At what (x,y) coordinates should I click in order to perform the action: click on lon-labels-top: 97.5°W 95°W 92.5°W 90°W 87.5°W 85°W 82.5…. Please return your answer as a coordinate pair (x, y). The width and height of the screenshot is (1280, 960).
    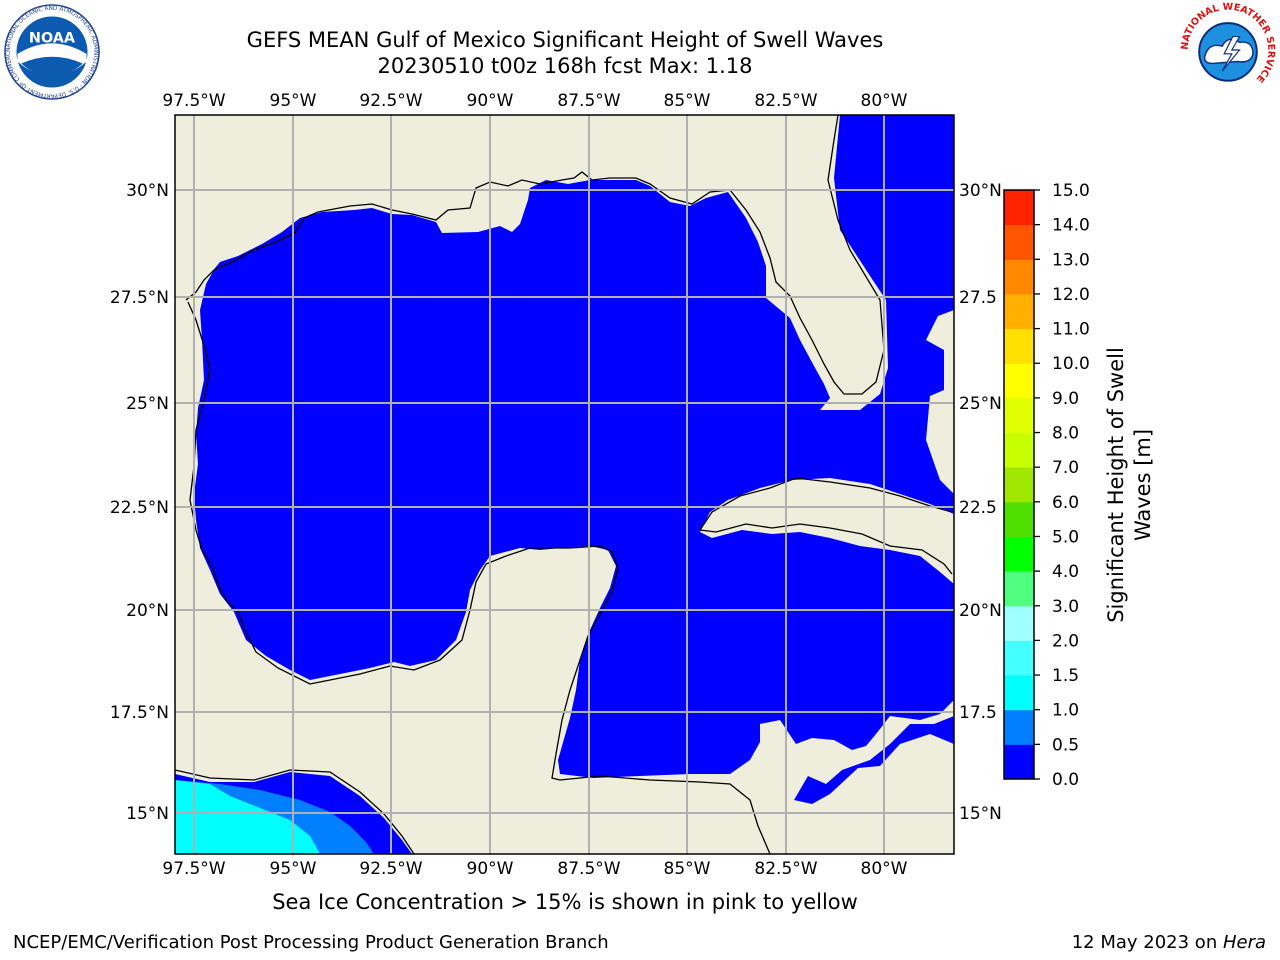
    Looking at the image, I should click on (534, 101).